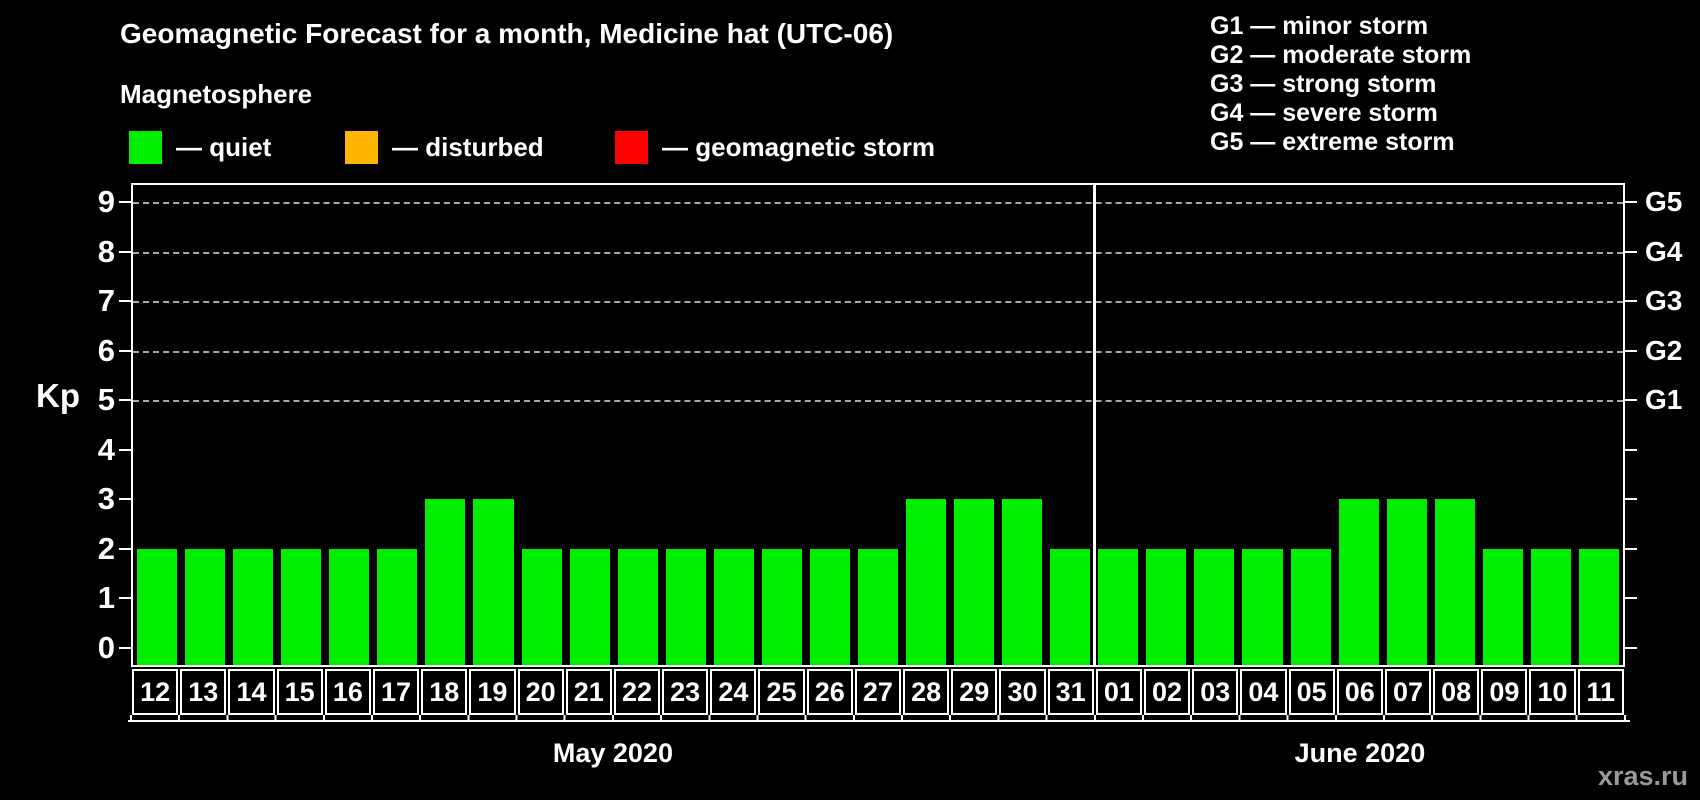 This screenshot has width=1700, height=800. I want to click on storm-color-swatch, so click(631, 147).